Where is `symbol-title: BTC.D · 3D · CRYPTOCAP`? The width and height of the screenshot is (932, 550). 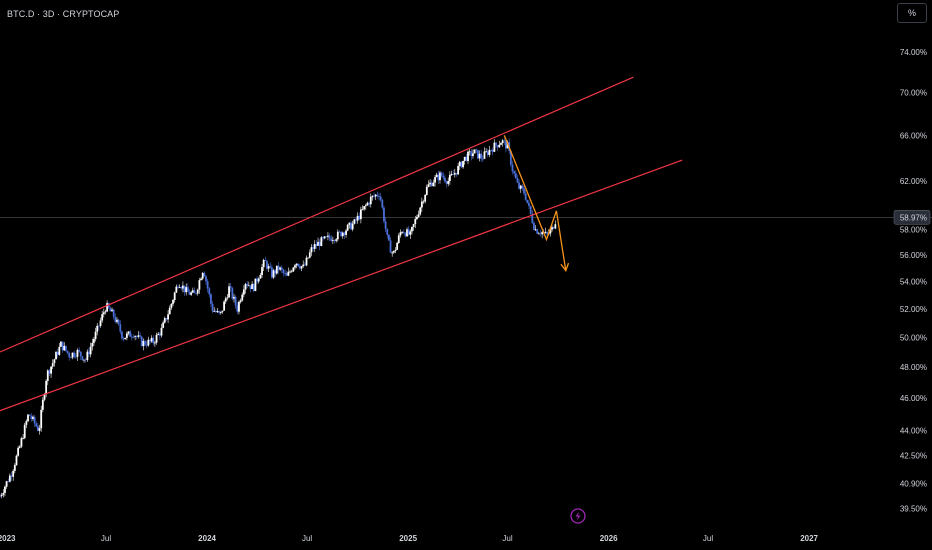
symbol-title: BTC.D · 3D · CRYPTOCAP is located at coordinates (63, 14).